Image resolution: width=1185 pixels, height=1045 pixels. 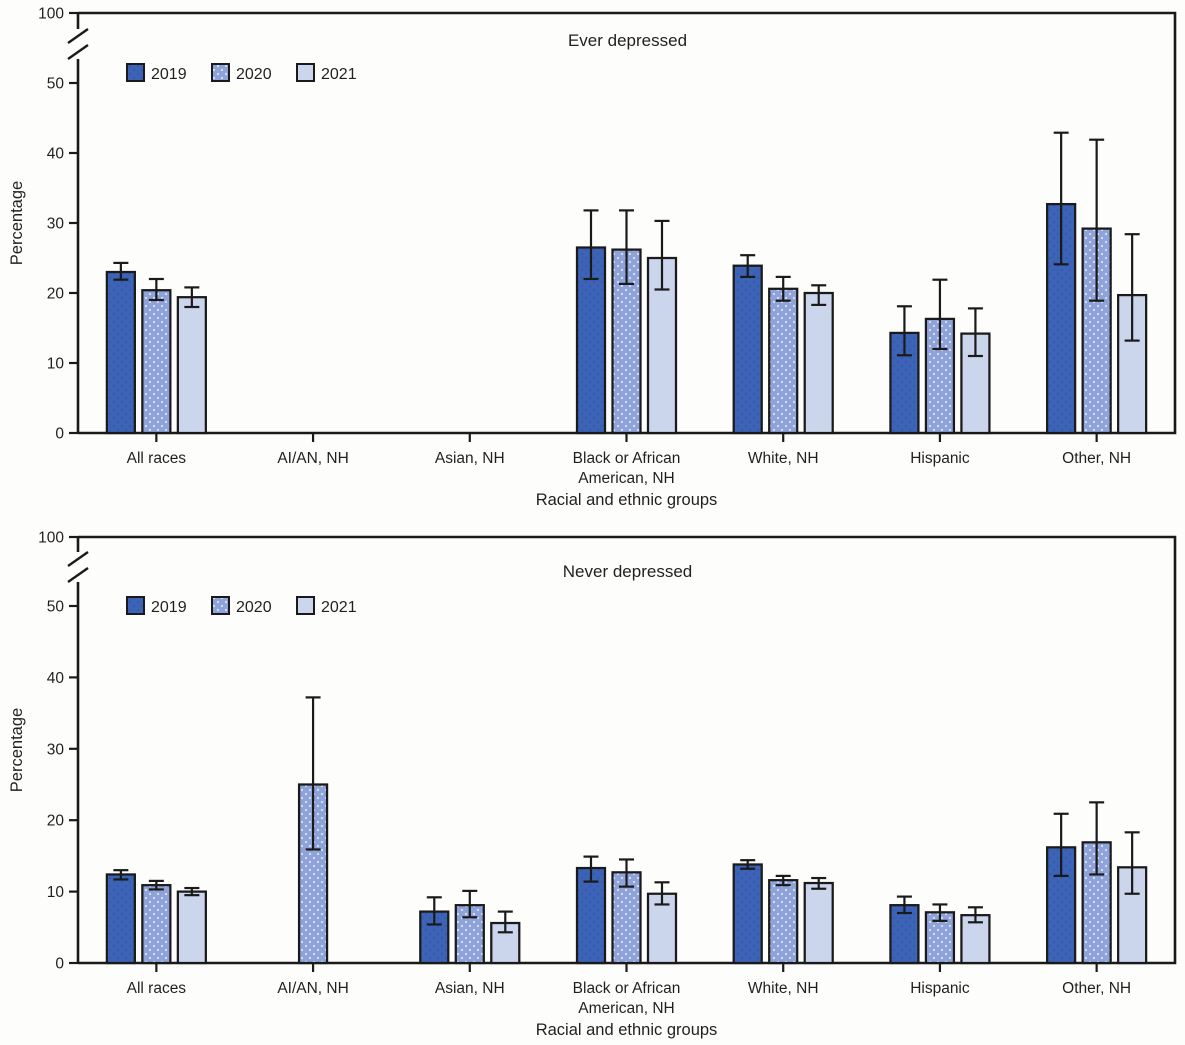 What do you see at coordinates (470, 904) in the screenshot?
I see `error-bar-2020-asian-nh` at bounding box center [470, 904].